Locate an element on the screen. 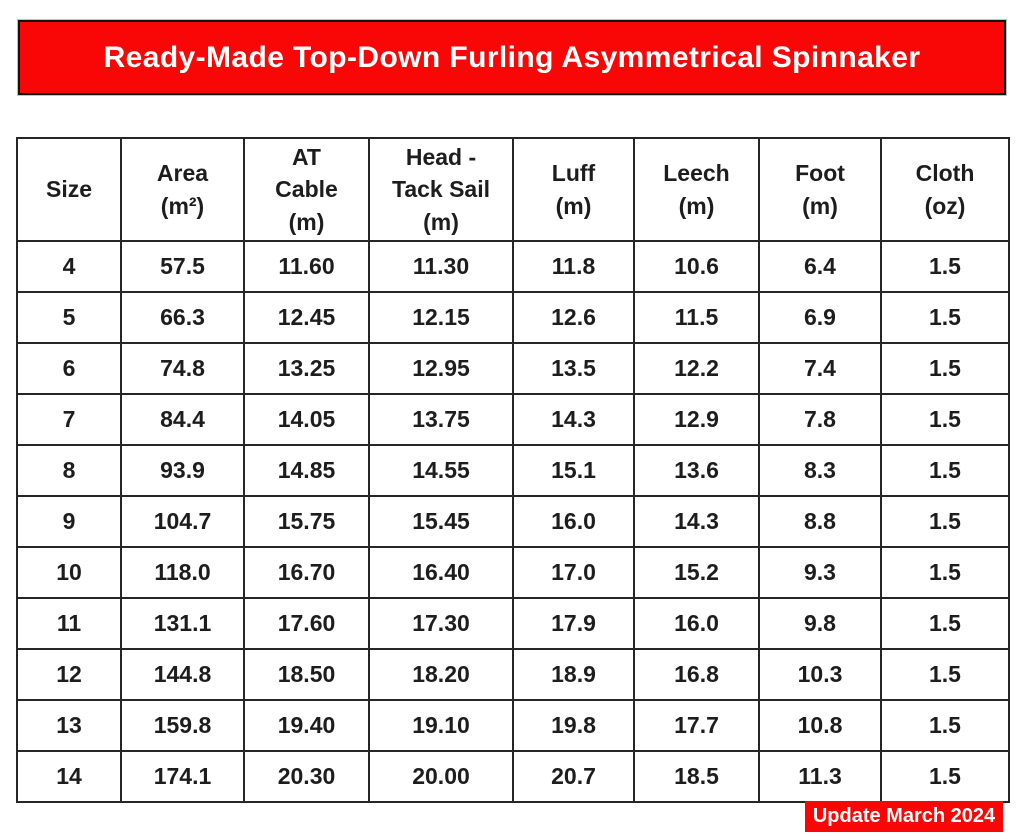  table-cell: 17.7 is located at coordinates (696, 725).